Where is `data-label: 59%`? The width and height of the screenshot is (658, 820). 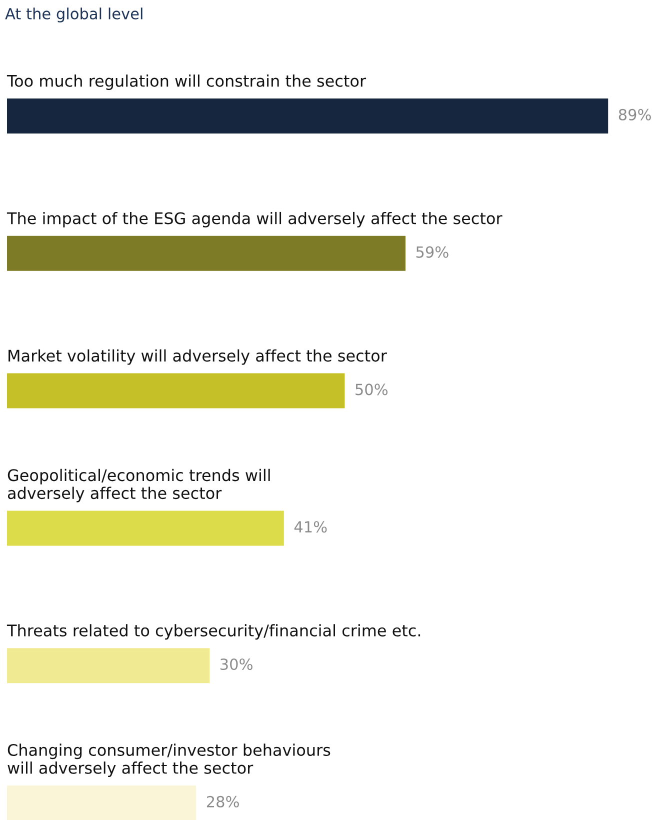
data-label: 59% is located at coordinates (432, 252).